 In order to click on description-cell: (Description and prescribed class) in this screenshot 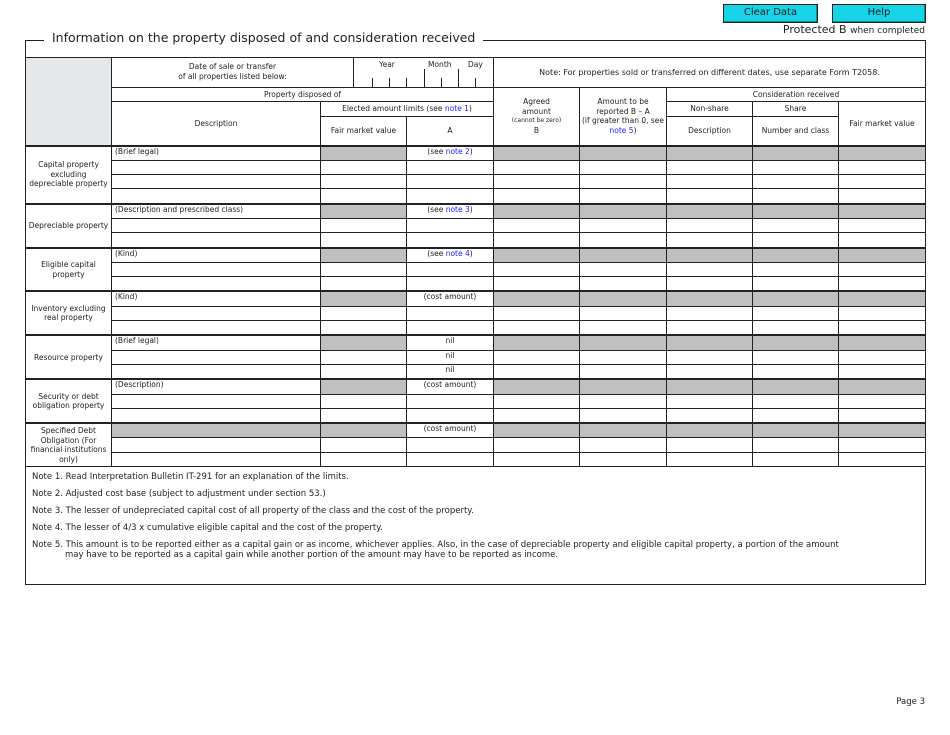, I will do `click(216, 210)`.